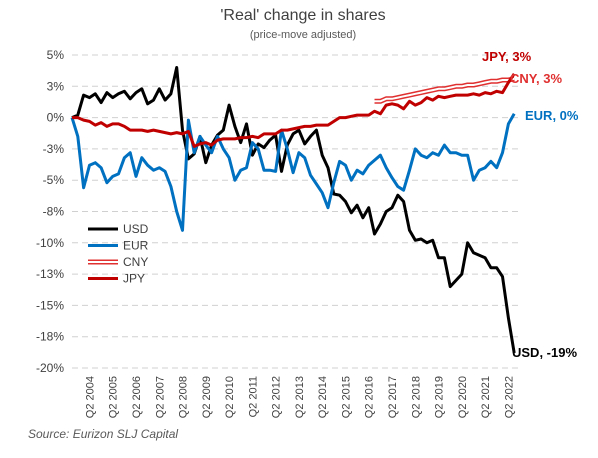 Image resolution: width=598 pixels, height=458 pixels. What do you see at coordinates (207, 397) in the screenshot?
I see `x-tick-label: Q2 2009` at bounding box center [207, 397].